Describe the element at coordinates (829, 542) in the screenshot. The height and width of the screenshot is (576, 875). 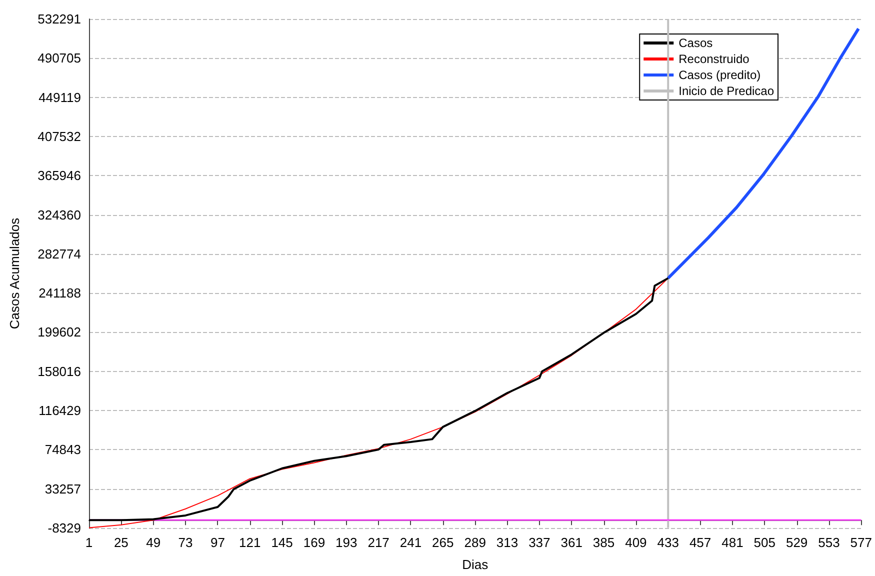
I see `x-tick-label: 553` at that location.